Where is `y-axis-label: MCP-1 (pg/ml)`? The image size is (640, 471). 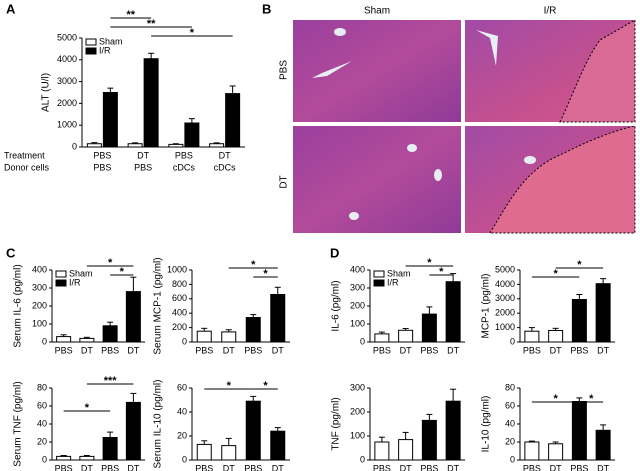
y-axis-label: MCP-1 (pg/ml) is located at coordinates (486, 305).